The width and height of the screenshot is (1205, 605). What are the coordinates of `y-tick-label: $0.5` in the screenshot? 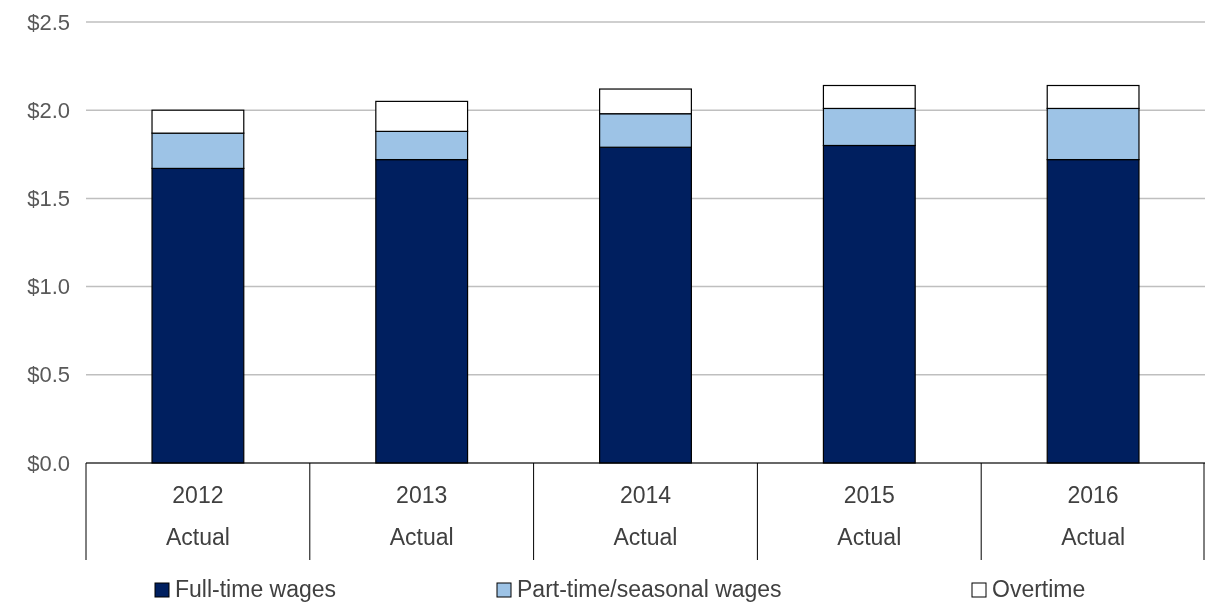 It's located at (48, 375).